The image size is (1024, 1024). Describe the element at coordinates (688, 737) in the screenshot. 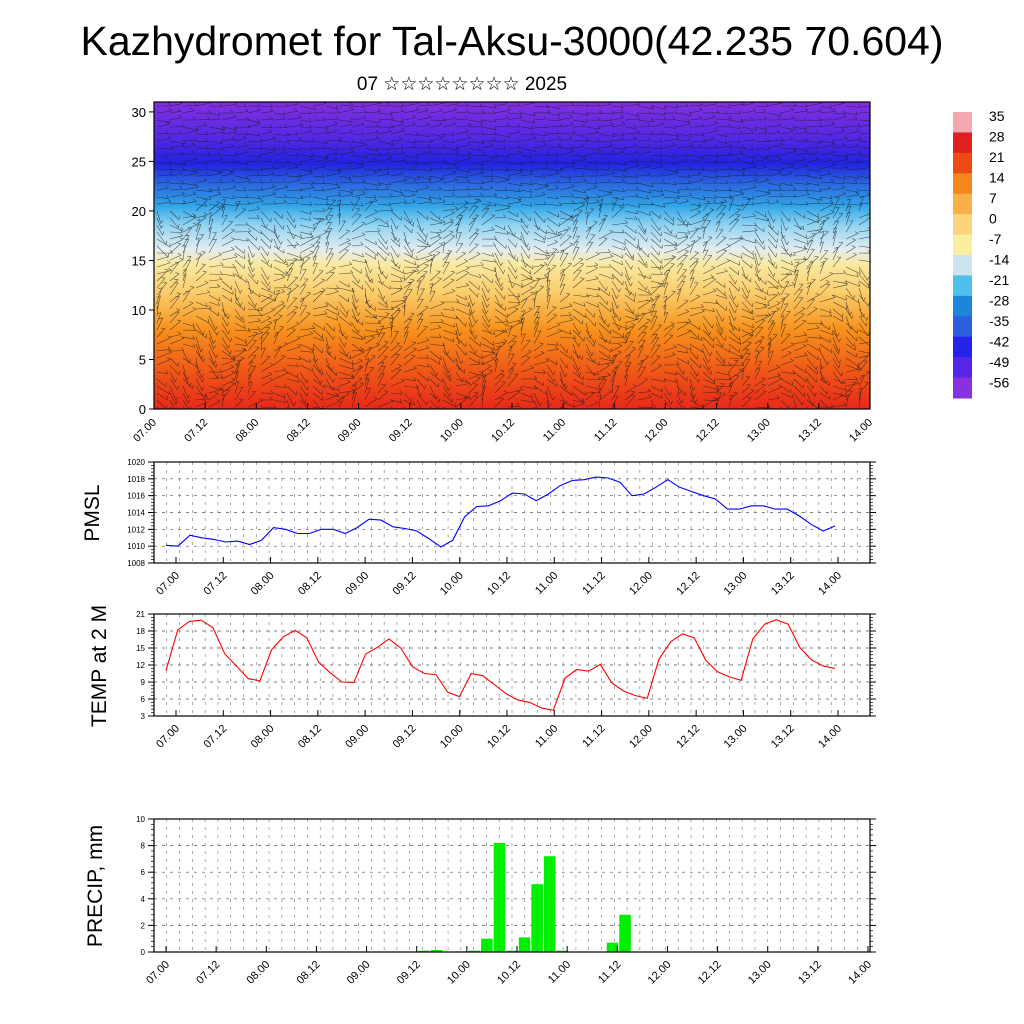

I see `temp-x-tick: 12.12` at that location.